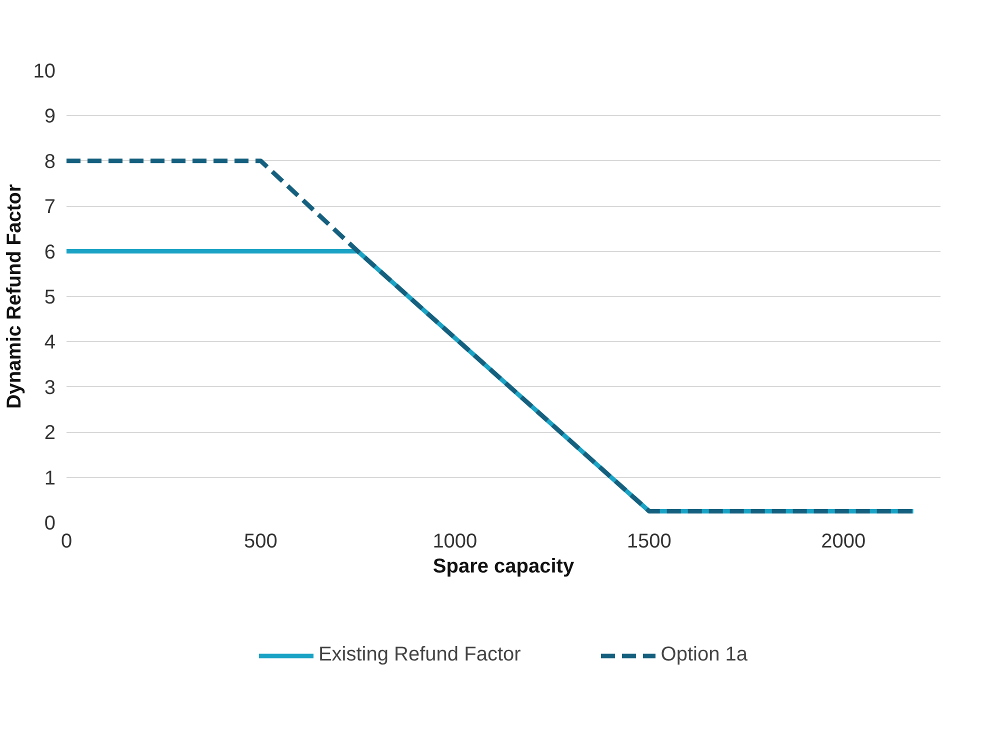 The image size is (994, 744). Describe the element at coordinates (50, 161) in the screenshot. I see `y-tick-label: 8` at that location.